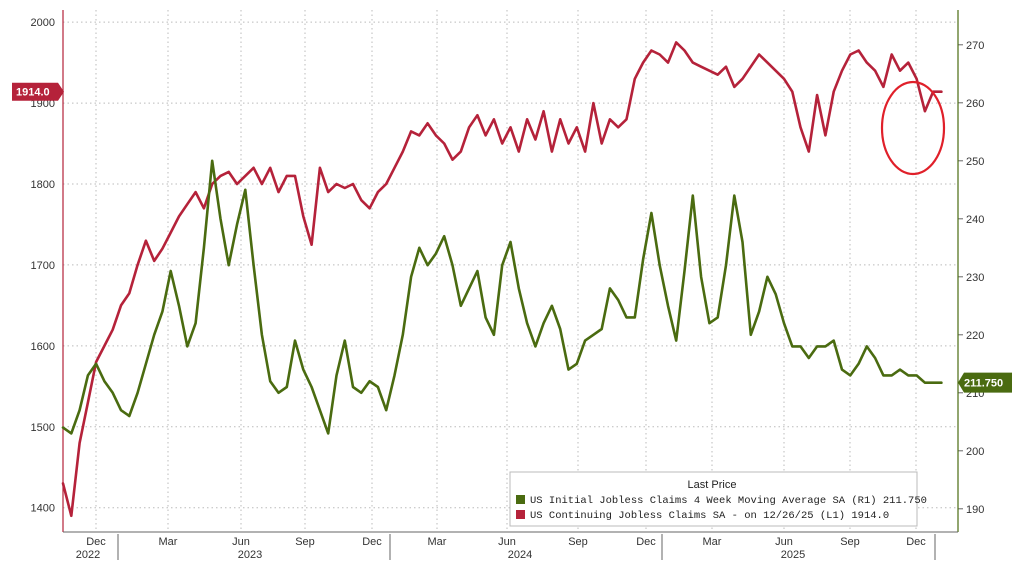 The width and height of the screenshot is (1024, 578). I want to click on left-tick-label: 1500, so click(43, 428).